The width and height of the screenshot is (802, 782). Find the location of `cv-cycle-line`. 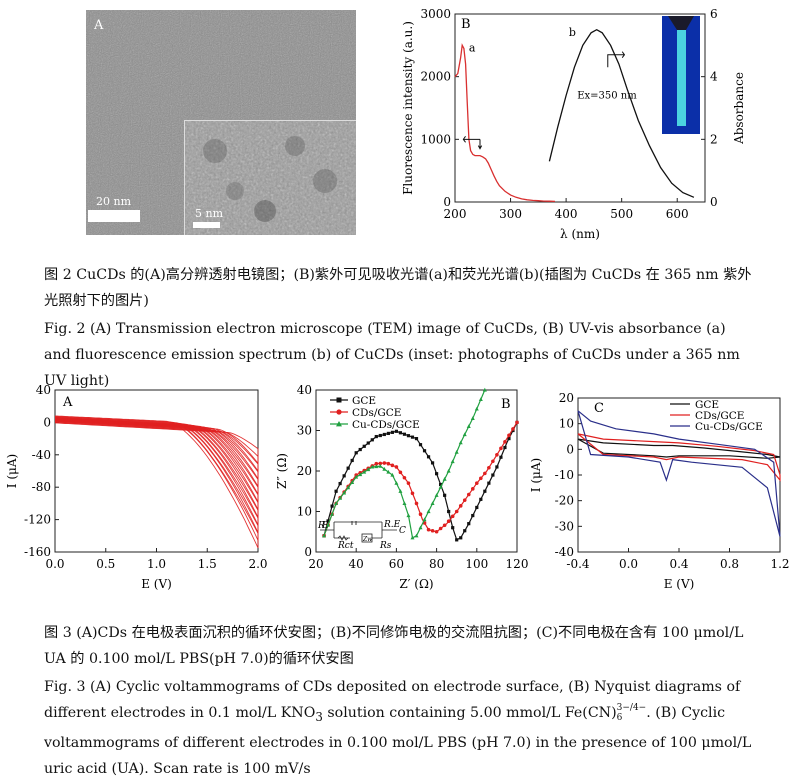

cv-cycle-line is located at coordinates (156, 442).